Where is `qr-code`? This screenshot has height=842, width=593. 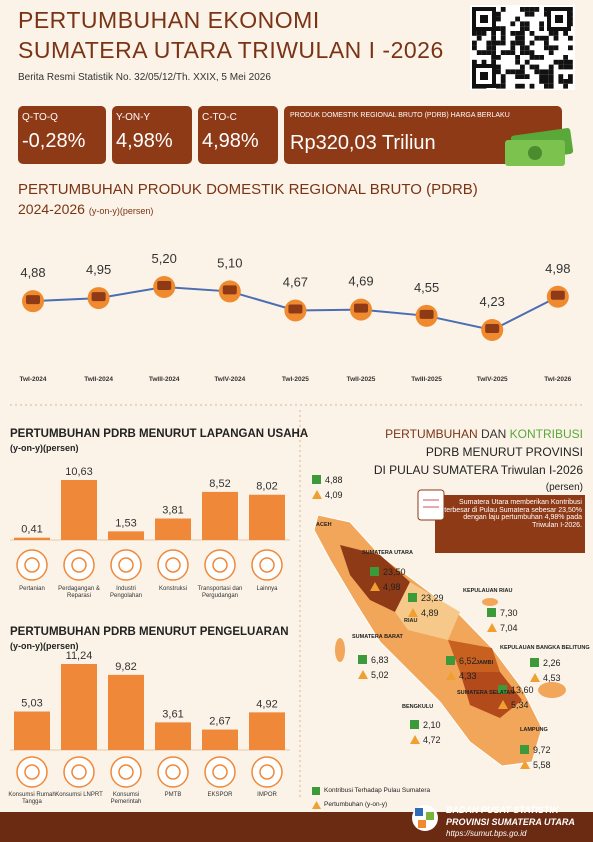
qr-code is located at coordinates (522, 47).